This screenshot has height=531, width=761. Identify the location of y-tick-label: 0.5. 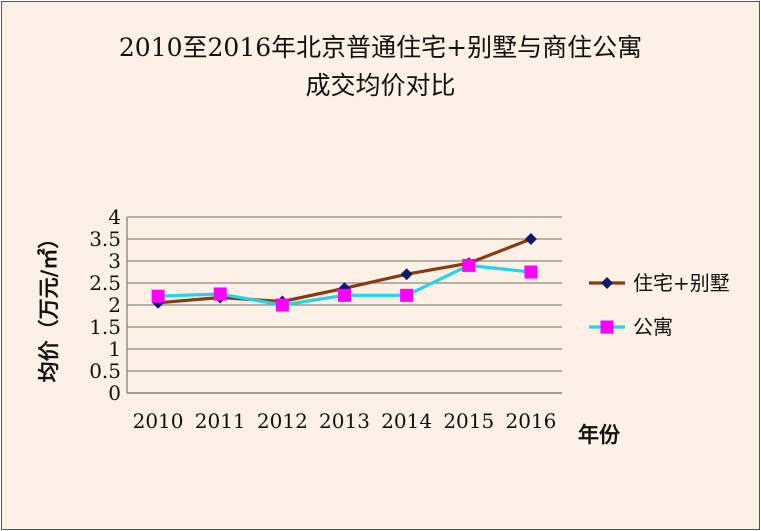
(105, 371).